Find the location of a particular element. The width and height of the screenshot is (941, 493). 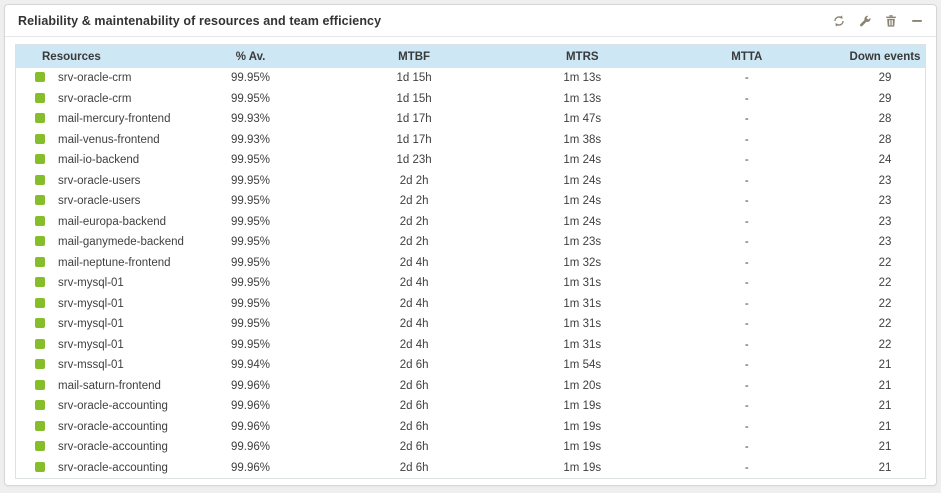

column-header-resources: Resources is located at coordinates (102, 56).